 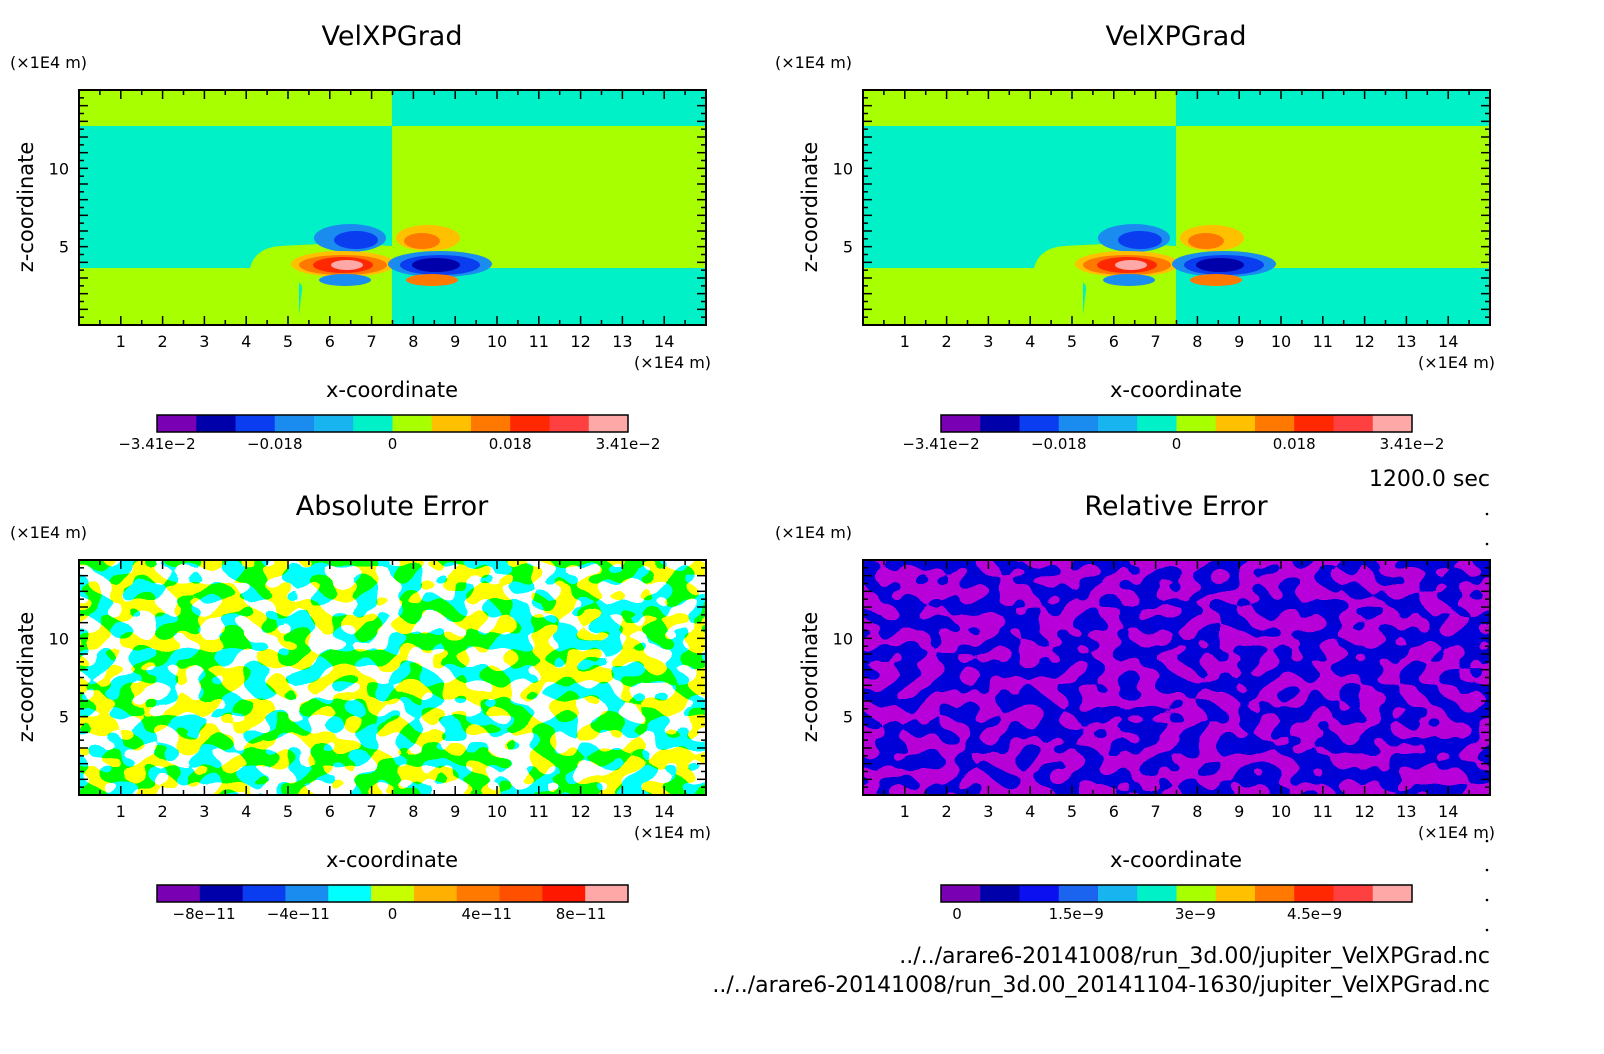 What do you see at coordinates (330, 341) in the screenshot?
I see `x-tick-label: 6` at bounding box center [330, 341].